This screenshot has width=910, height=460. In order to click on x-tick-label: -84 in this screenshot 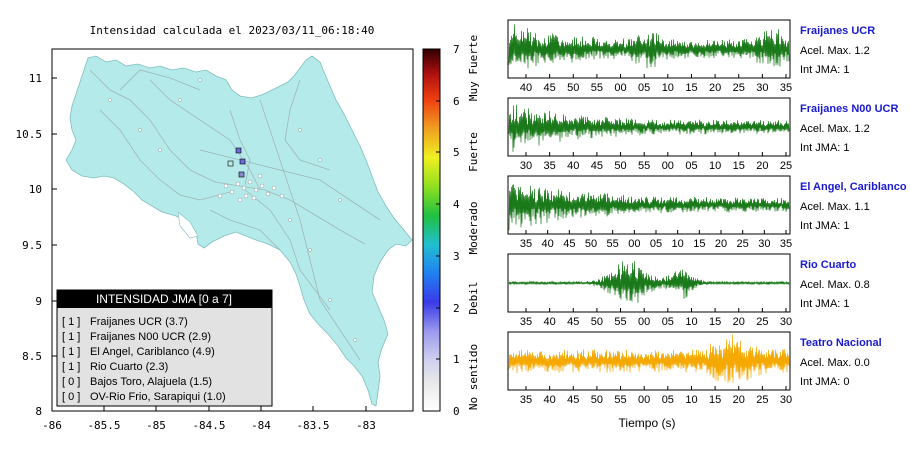, I will do `click(261, 425)`.